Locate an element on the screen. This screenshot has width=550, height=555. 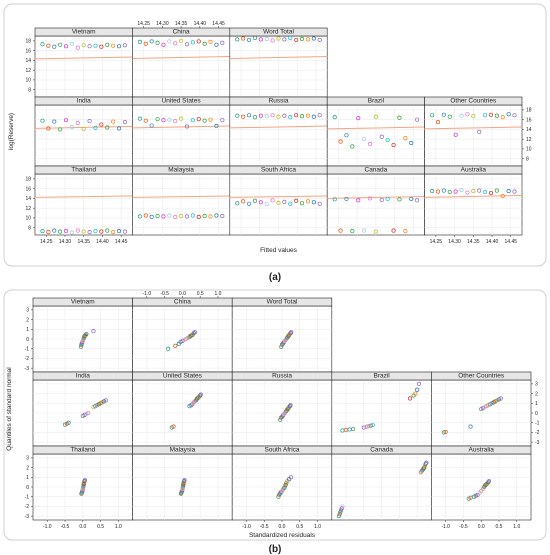
y-tick-label: -1 is located at coordinates (27, 498).